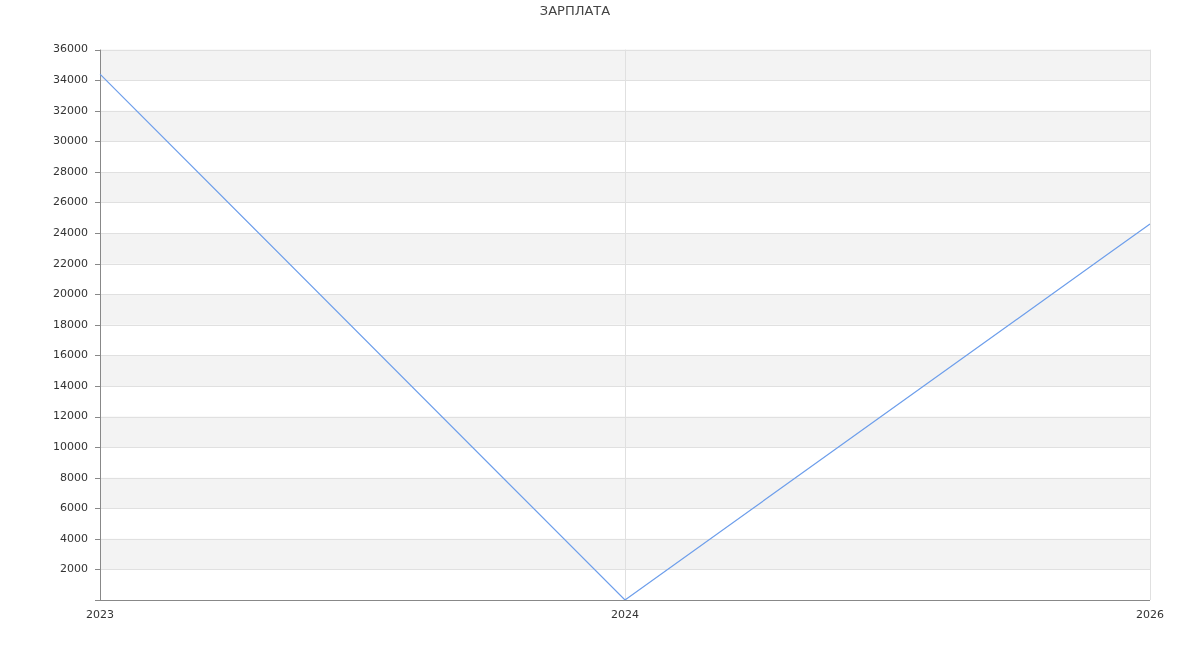  I want to click on y-tick-label: 18000, so click(70, 324).